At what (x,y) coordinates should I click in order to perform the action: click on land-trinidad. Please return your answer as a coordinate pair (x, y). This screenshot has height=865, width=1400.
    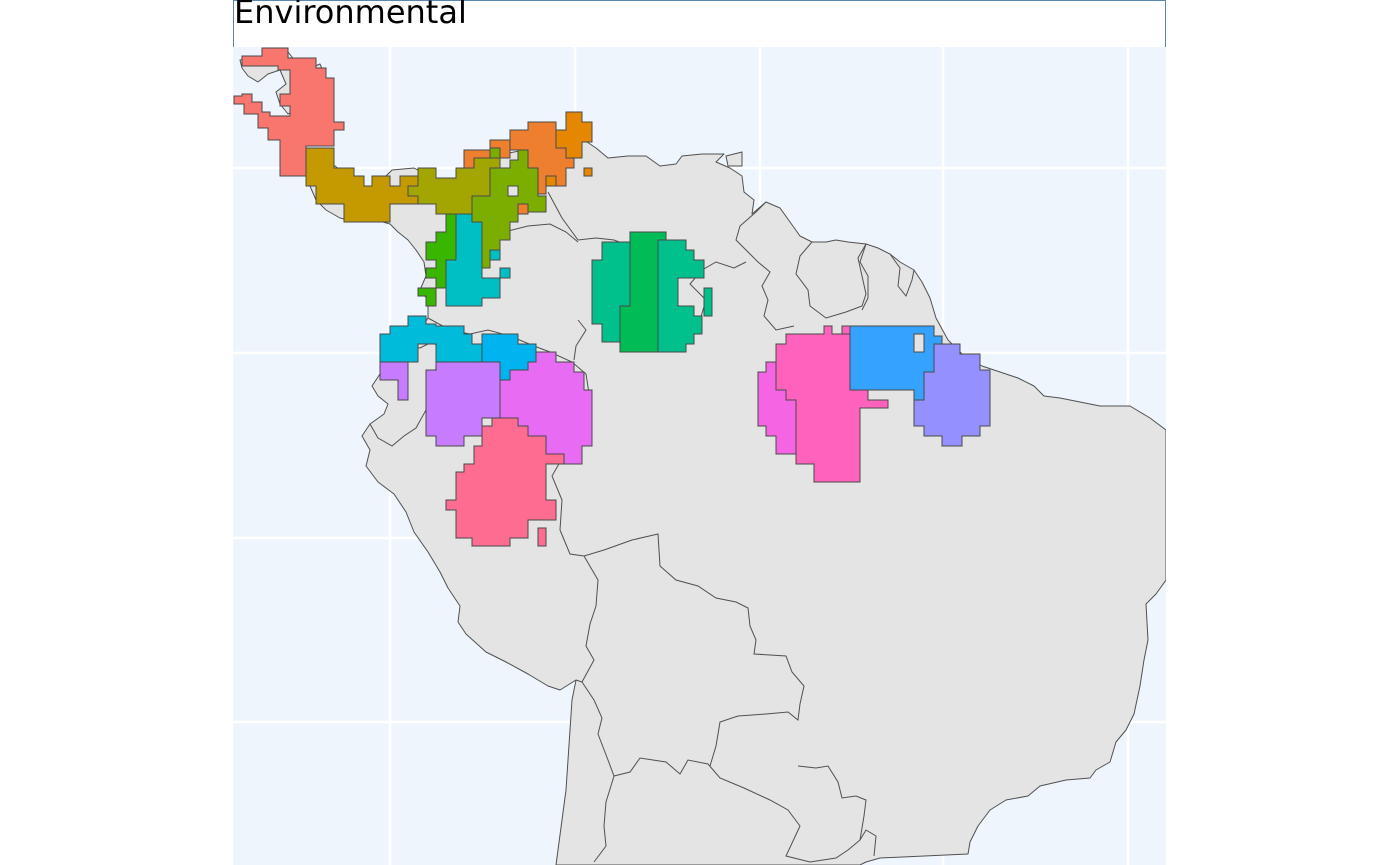
    Looking at the image, I should click on (734, 159).